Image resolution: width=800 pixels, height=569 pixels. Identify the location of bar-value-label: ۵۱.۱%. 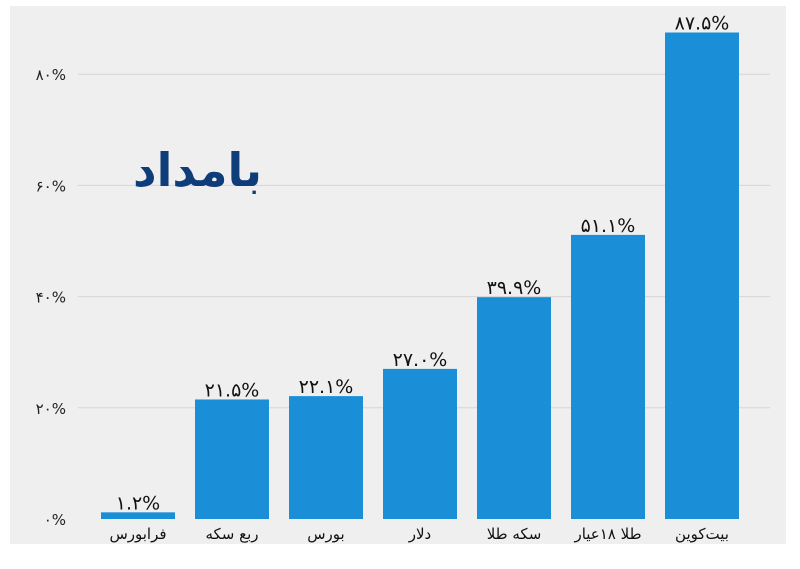
(608, 226).